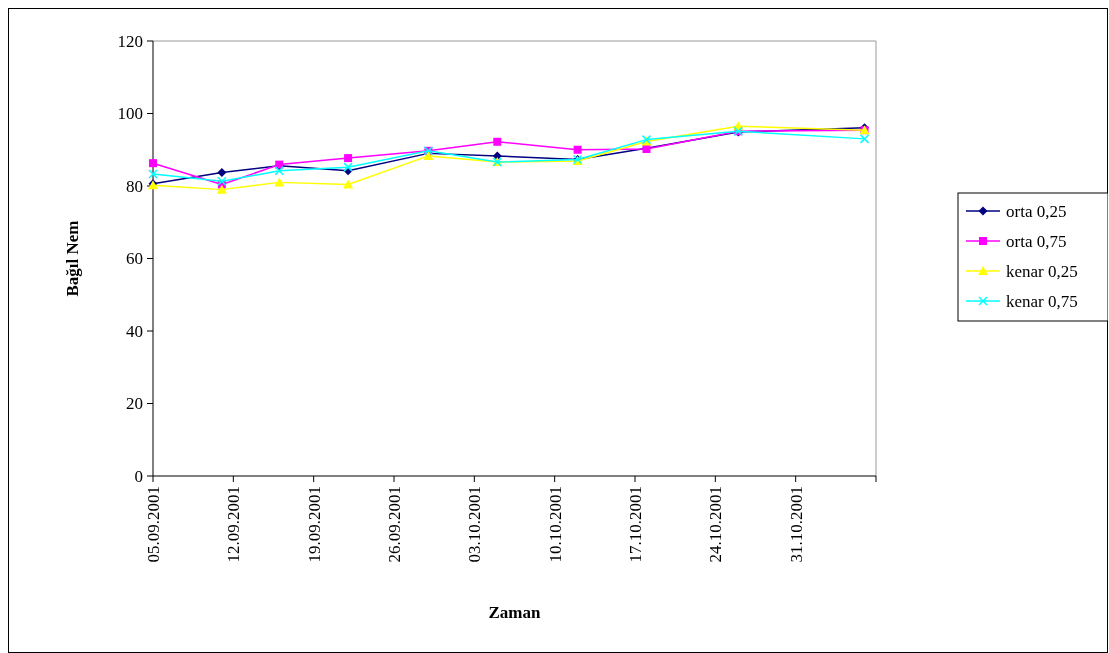  I want to click on y-tick-label: 0, so click(138, 476).